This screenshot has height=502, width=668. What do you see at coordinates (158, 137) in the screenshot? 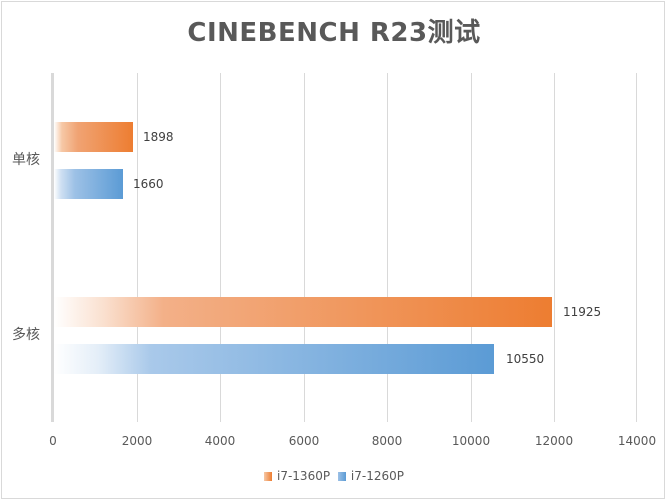
I see `data-label-single-i7-1360p: 1898` at bounding box center [158, 137].